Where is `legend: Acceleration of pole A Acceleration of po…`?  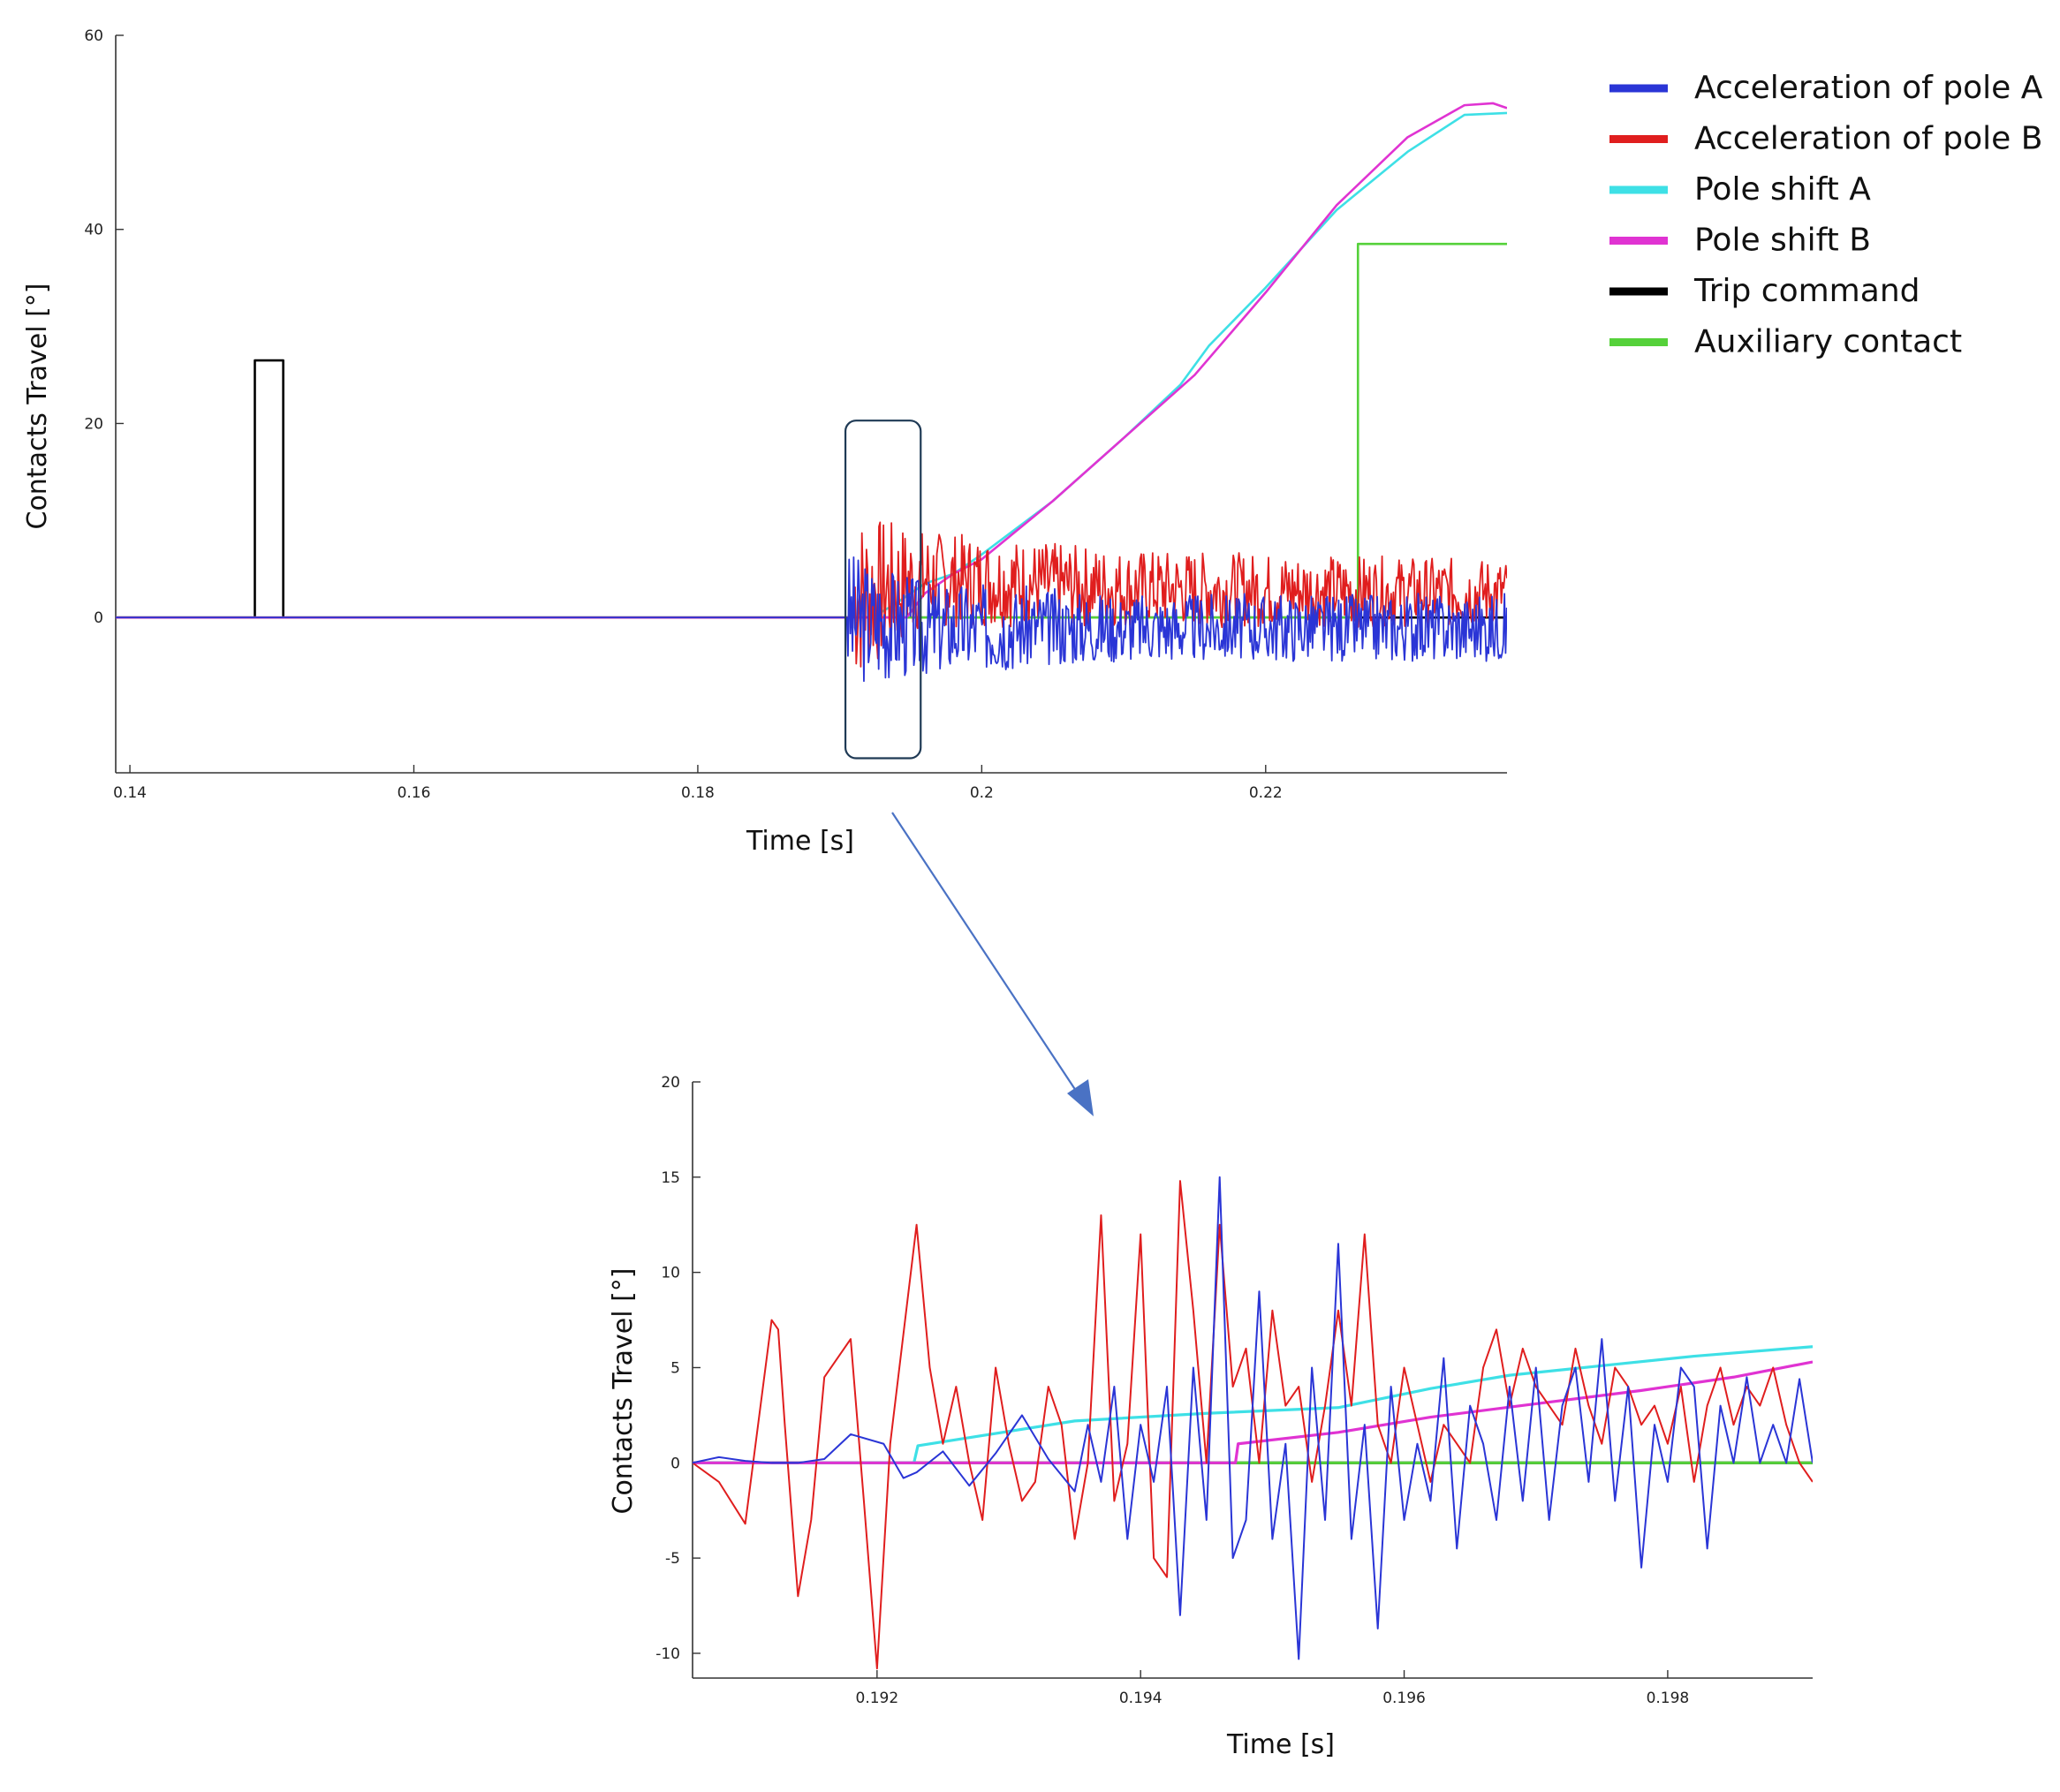
legend: Acceleration of pole A Acceleration of po… is located at coordinates (1826, 215).